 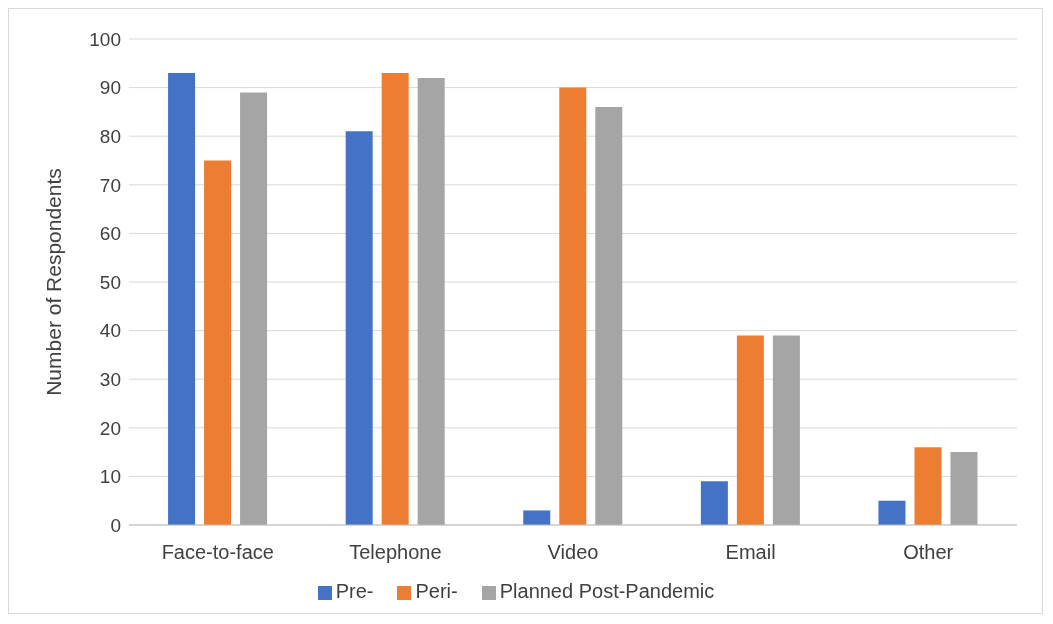 I want to click on x-tick-label: Face-to-face, so click(x=217, y=552).